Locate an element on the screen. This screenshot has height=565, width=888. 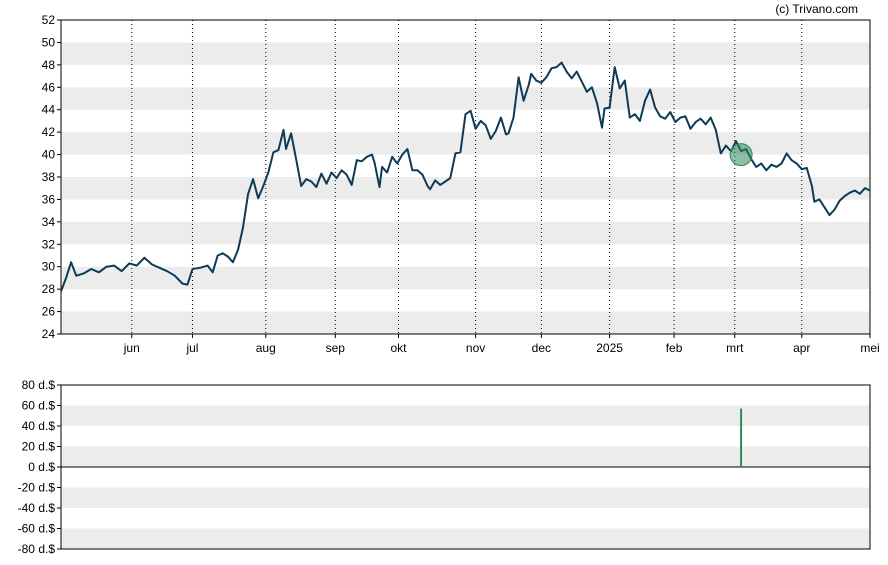
y-tick-label: 28 is located at coordinates (49, 289).